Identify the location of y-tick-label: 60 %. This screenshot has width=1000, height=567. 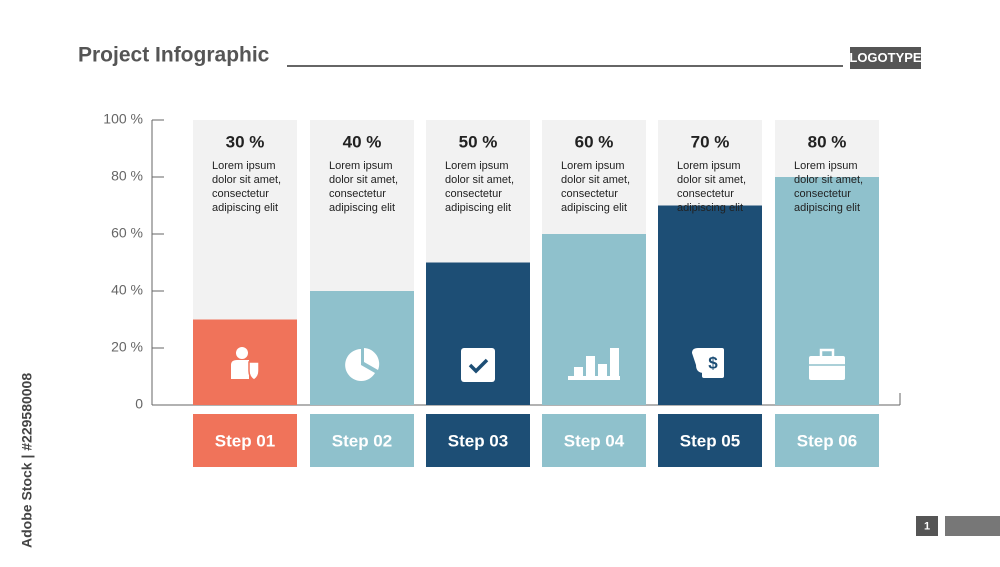
(127, 233).